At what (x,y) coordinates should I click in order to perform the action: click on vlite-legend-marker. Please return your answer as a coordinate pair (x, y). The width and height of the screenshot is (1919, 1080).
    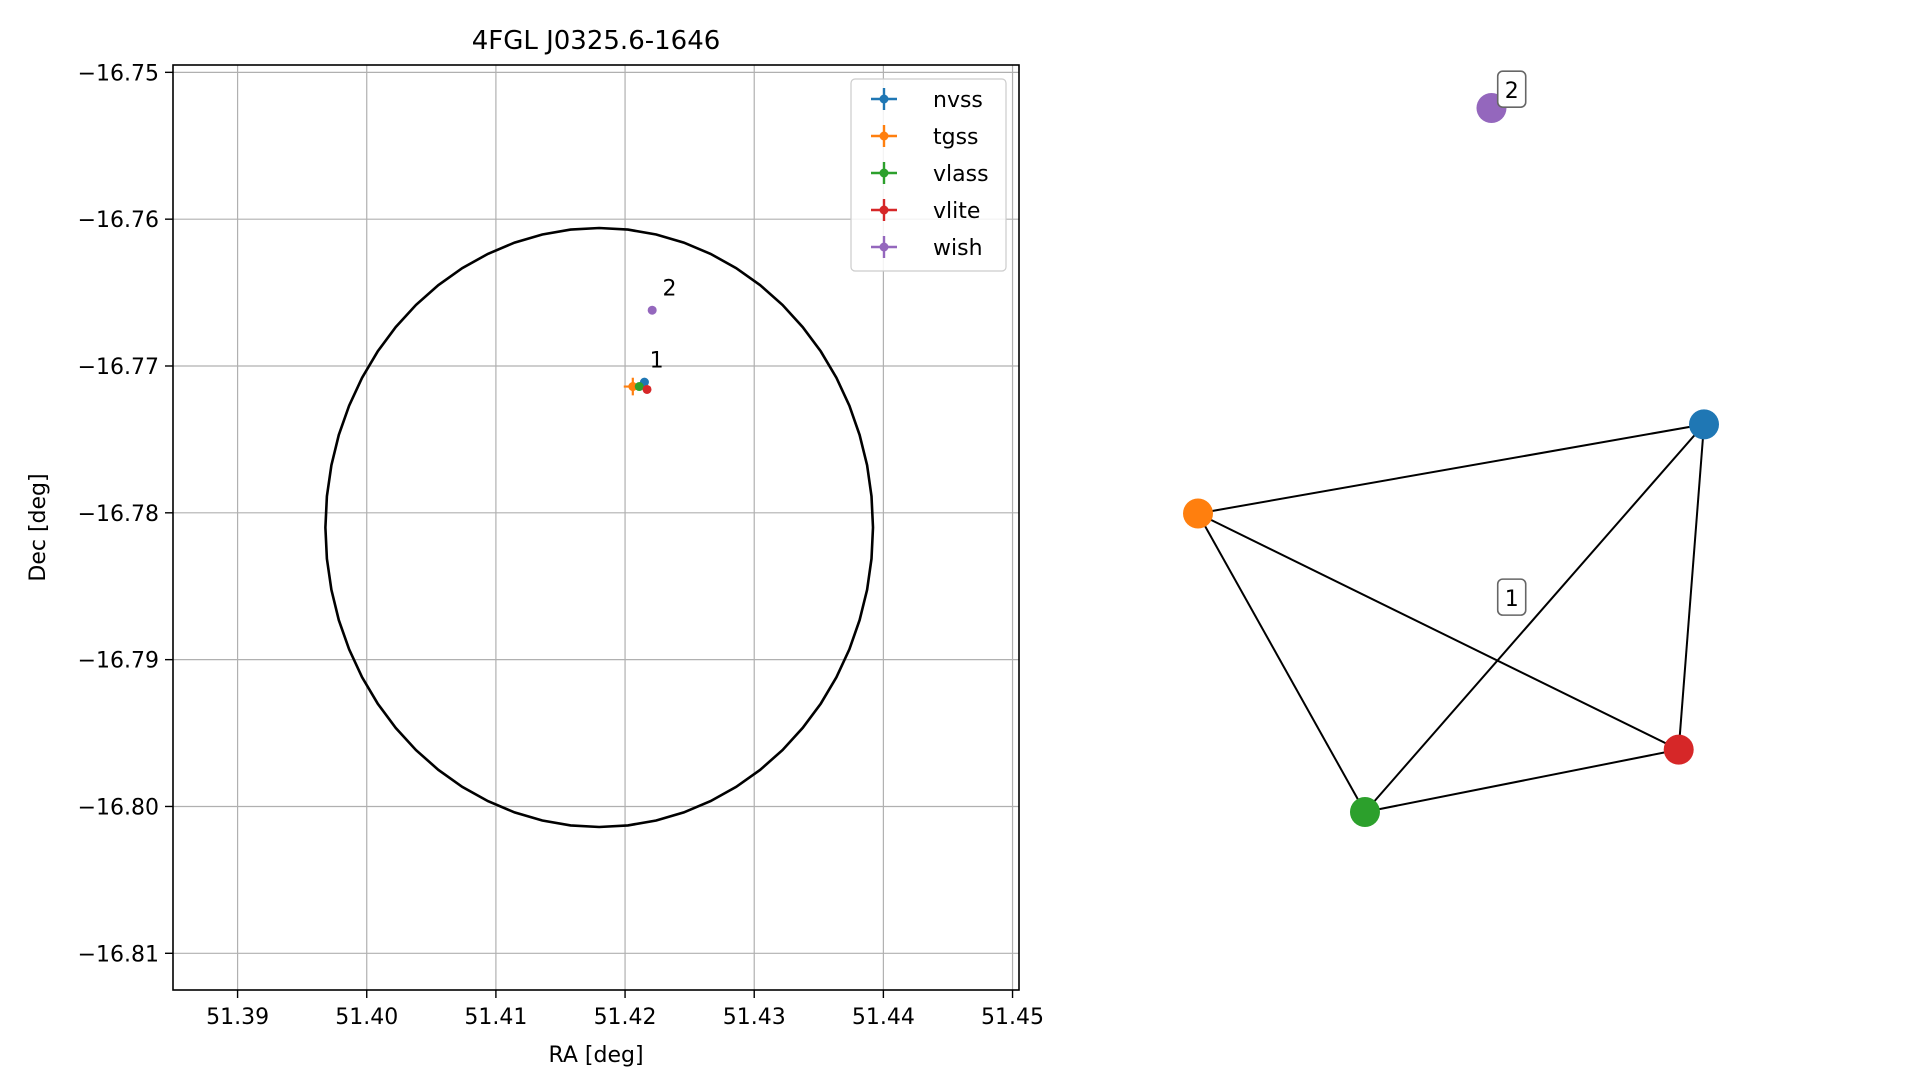
    Looking at the image, I should click on (884, 210).